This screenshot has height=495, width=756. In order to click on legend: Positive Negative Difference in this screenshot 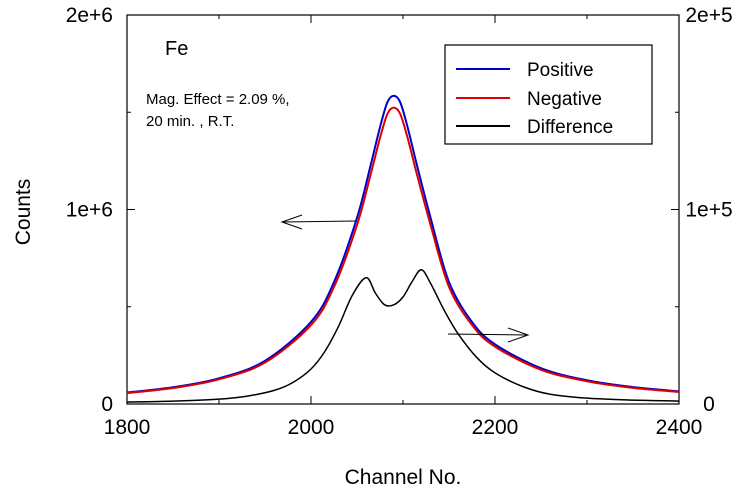, I will do `click(548, 94)`.